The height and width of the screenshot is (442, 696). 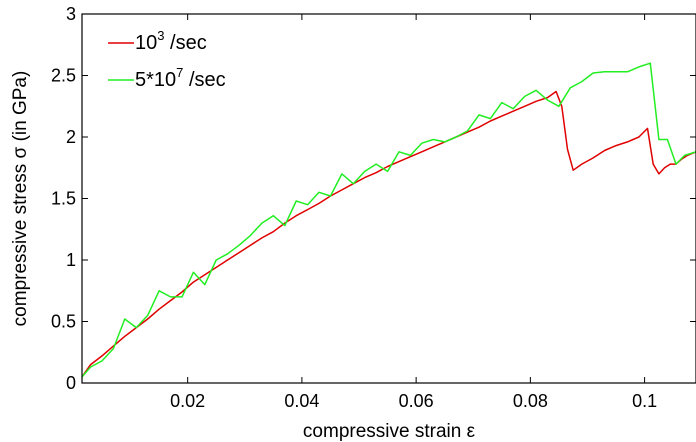 I want to click on x-axis-label: compressive strain ε, so click(x=389, y=431).